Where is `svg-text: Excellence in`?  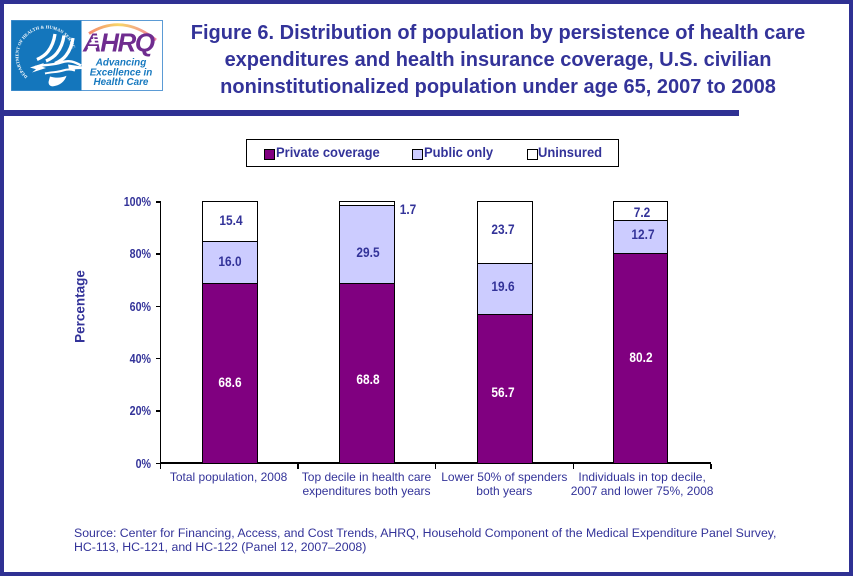
svg-text: Excellence in is located at coordinates (121, 72).